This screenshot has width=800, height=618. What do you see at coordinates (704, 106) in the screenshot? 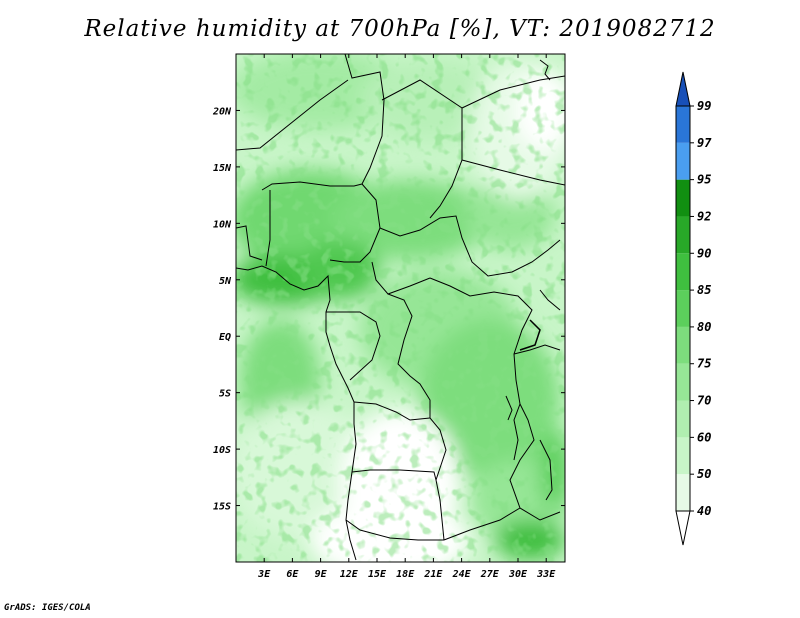
I see `colorbar-label: 99` at bounding box center [704, 106].